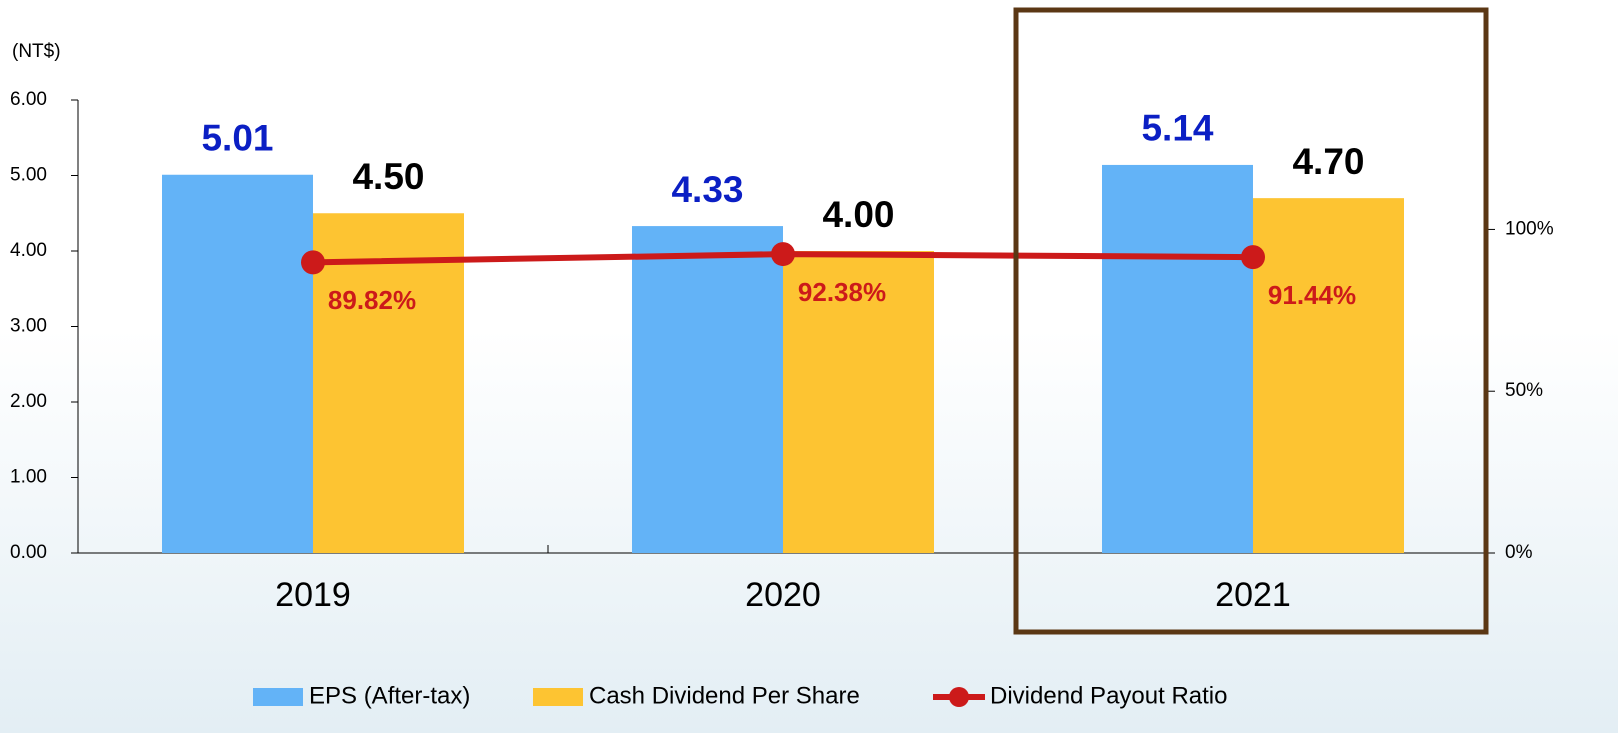 The height and width of the screenshot is (733, 1618). Describe the element at coordinates (372, 300) in the screenshot. I see `data-label: 89.82%` at that location.